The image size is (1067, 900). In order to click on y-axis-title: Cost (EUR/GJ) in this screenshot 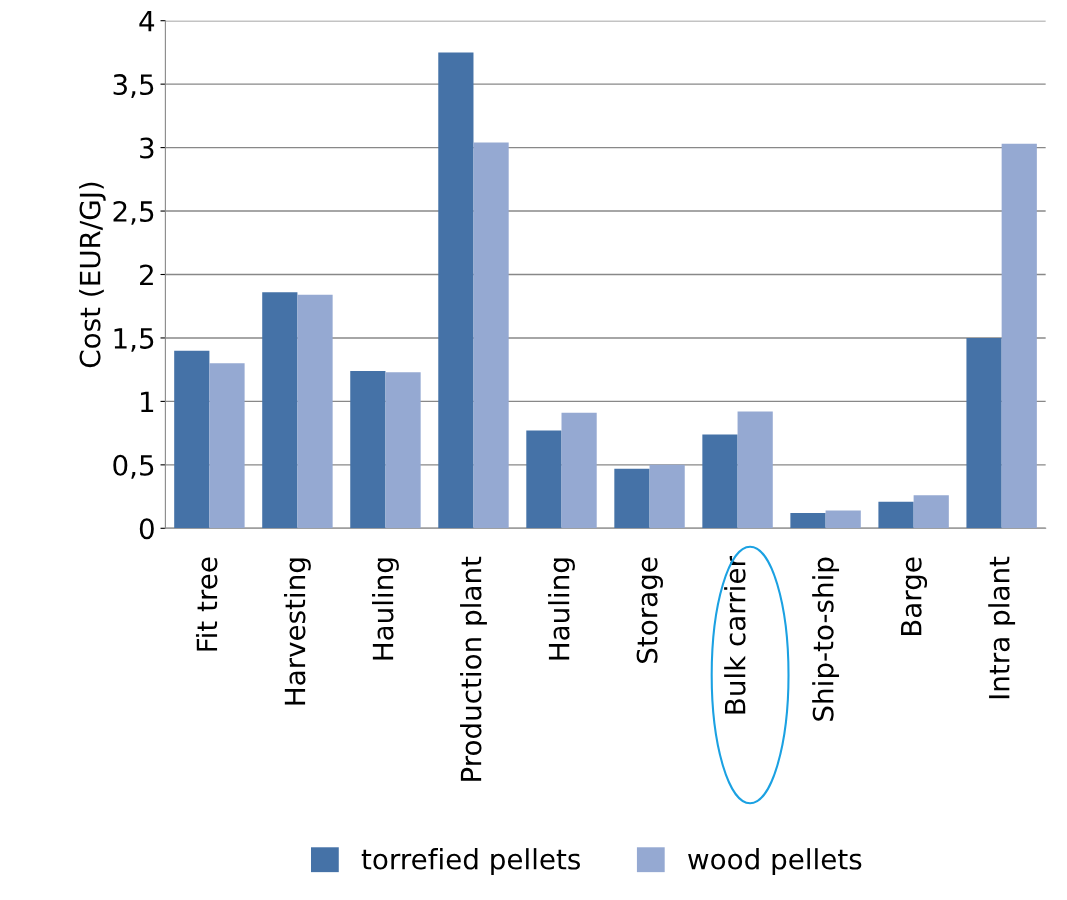, I will do `click(92, 275)`.